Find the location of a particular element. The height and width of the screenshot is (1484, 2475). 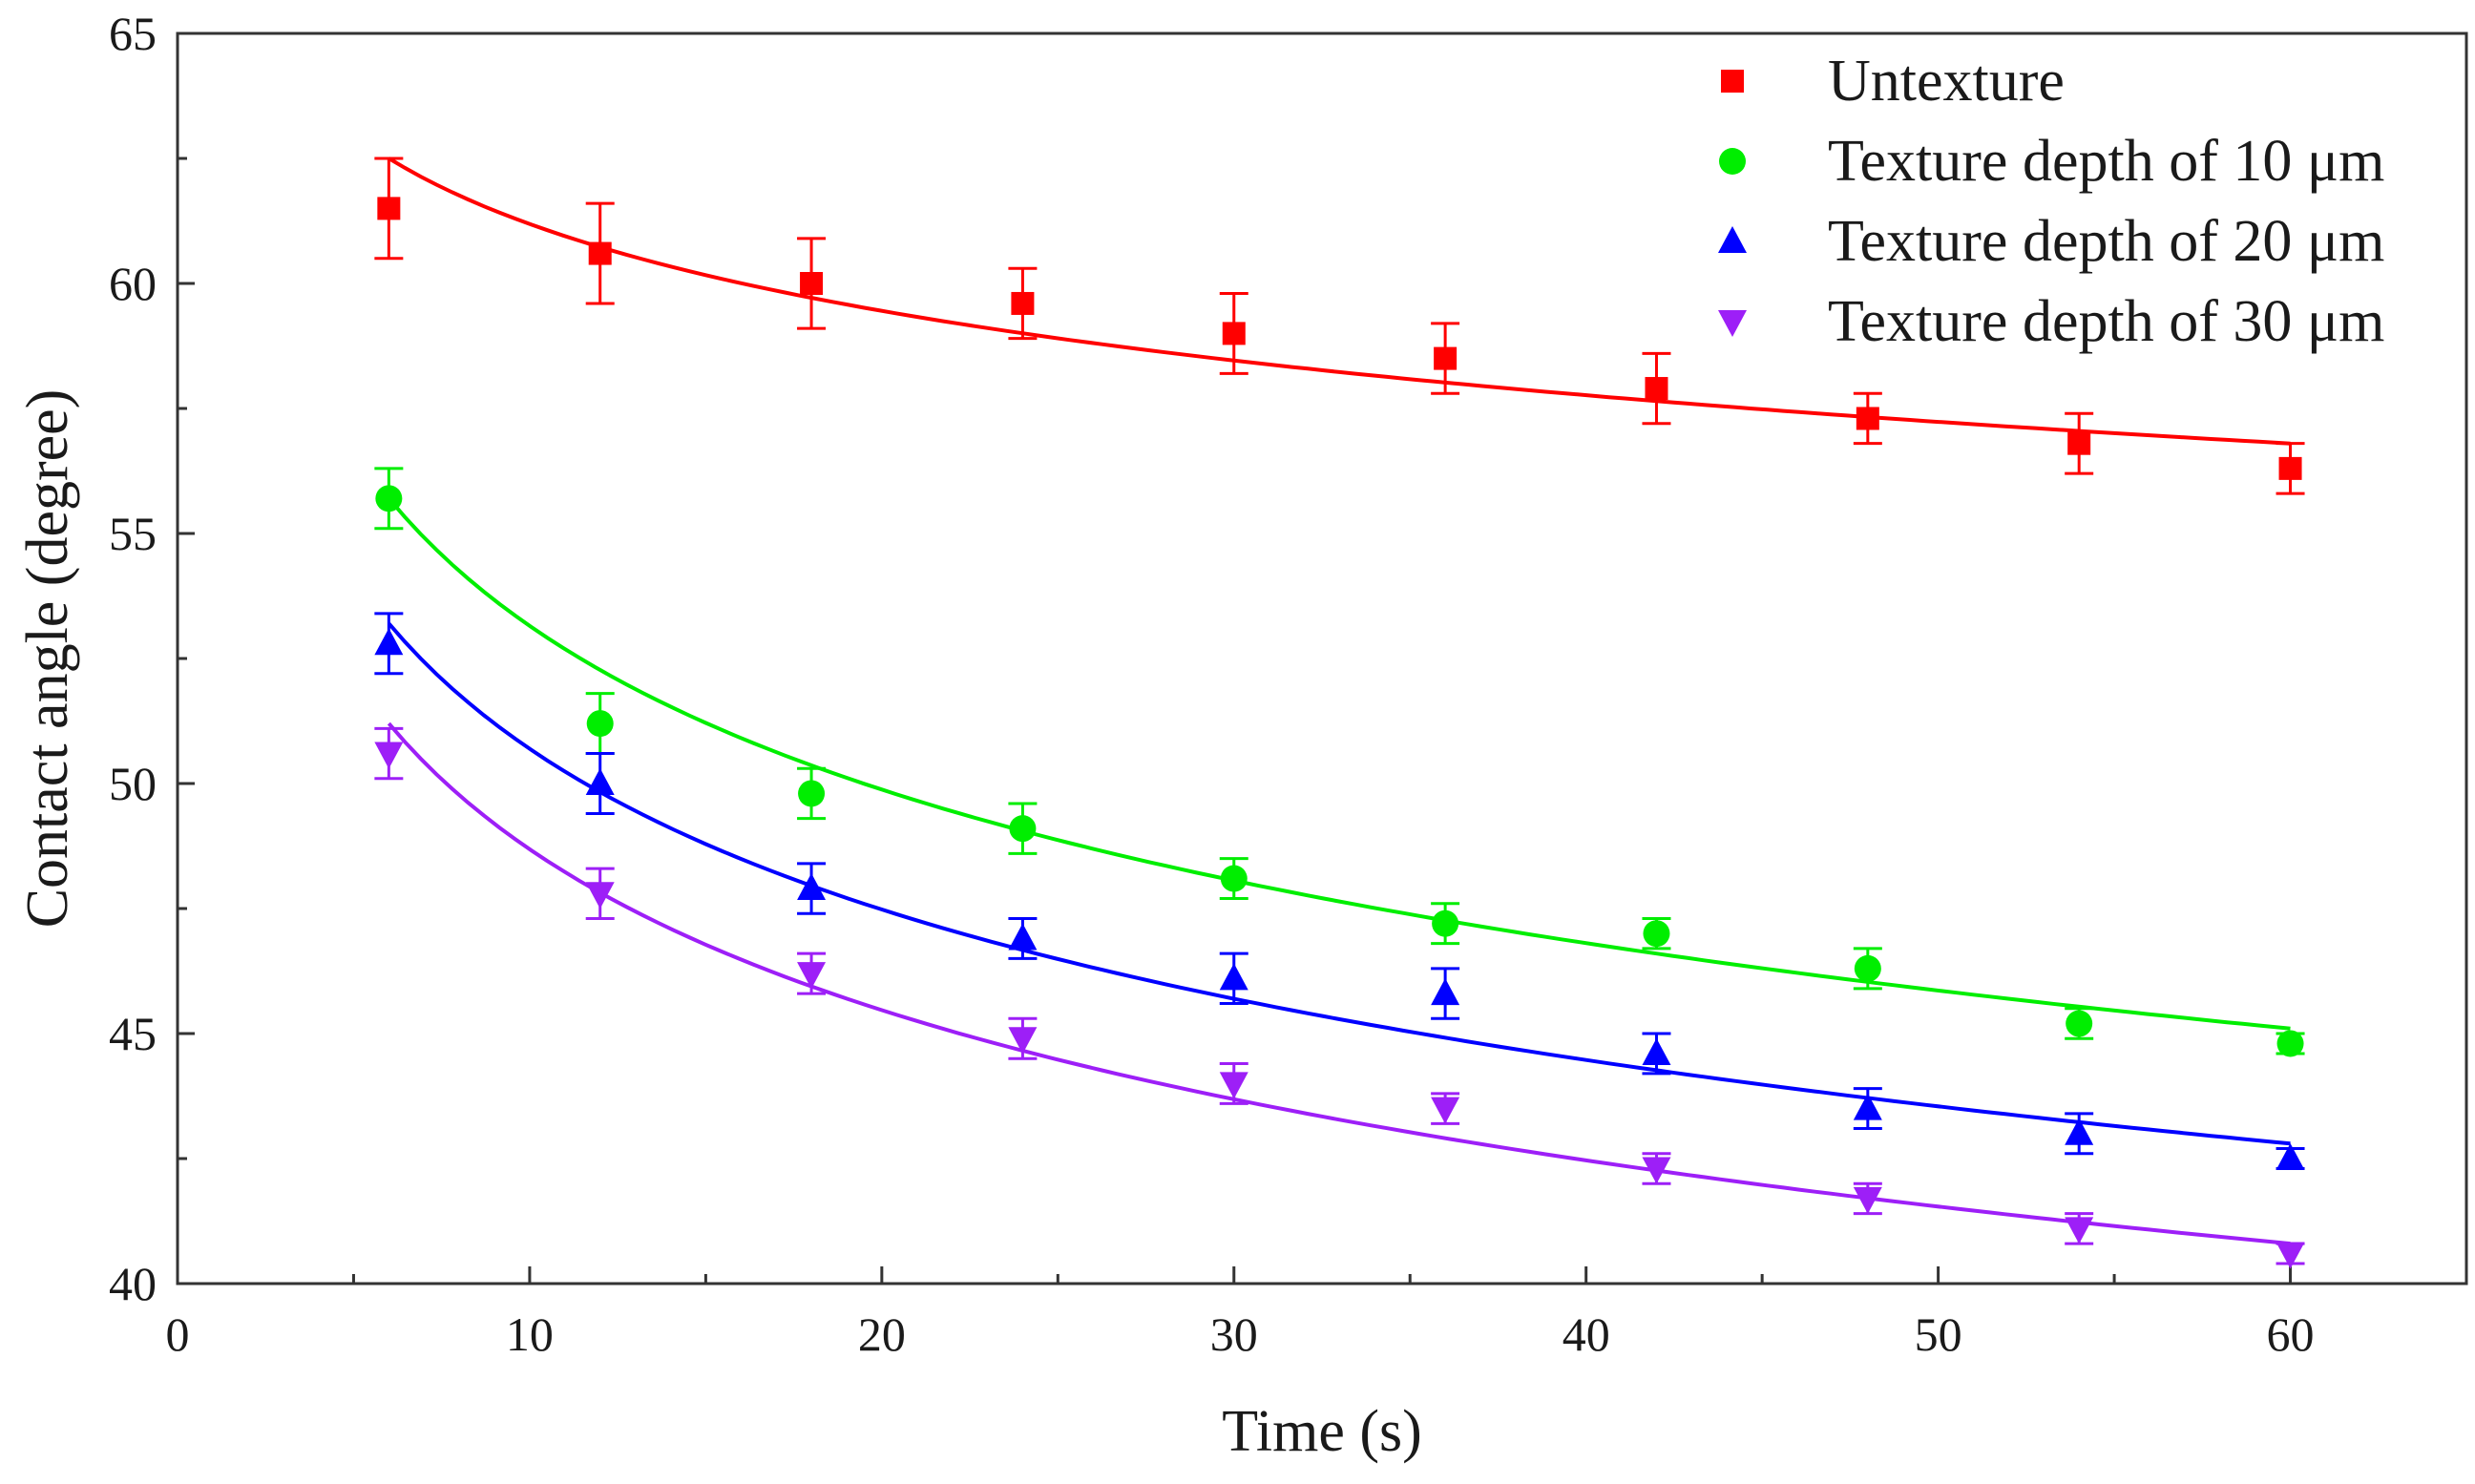

legend-label: Texture depth of 30 μm is located at coordinates (2106, 321).